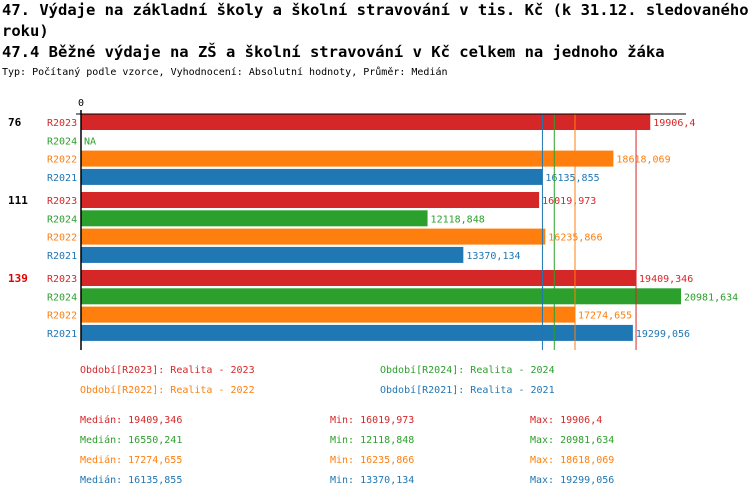 This screenshot has width=750, height=498. What do you see at coordinates (167, 370) in the screenshot?
I see `legend-item: Období[R2023]: Realita - 2023` at bounding box center [167, 370].